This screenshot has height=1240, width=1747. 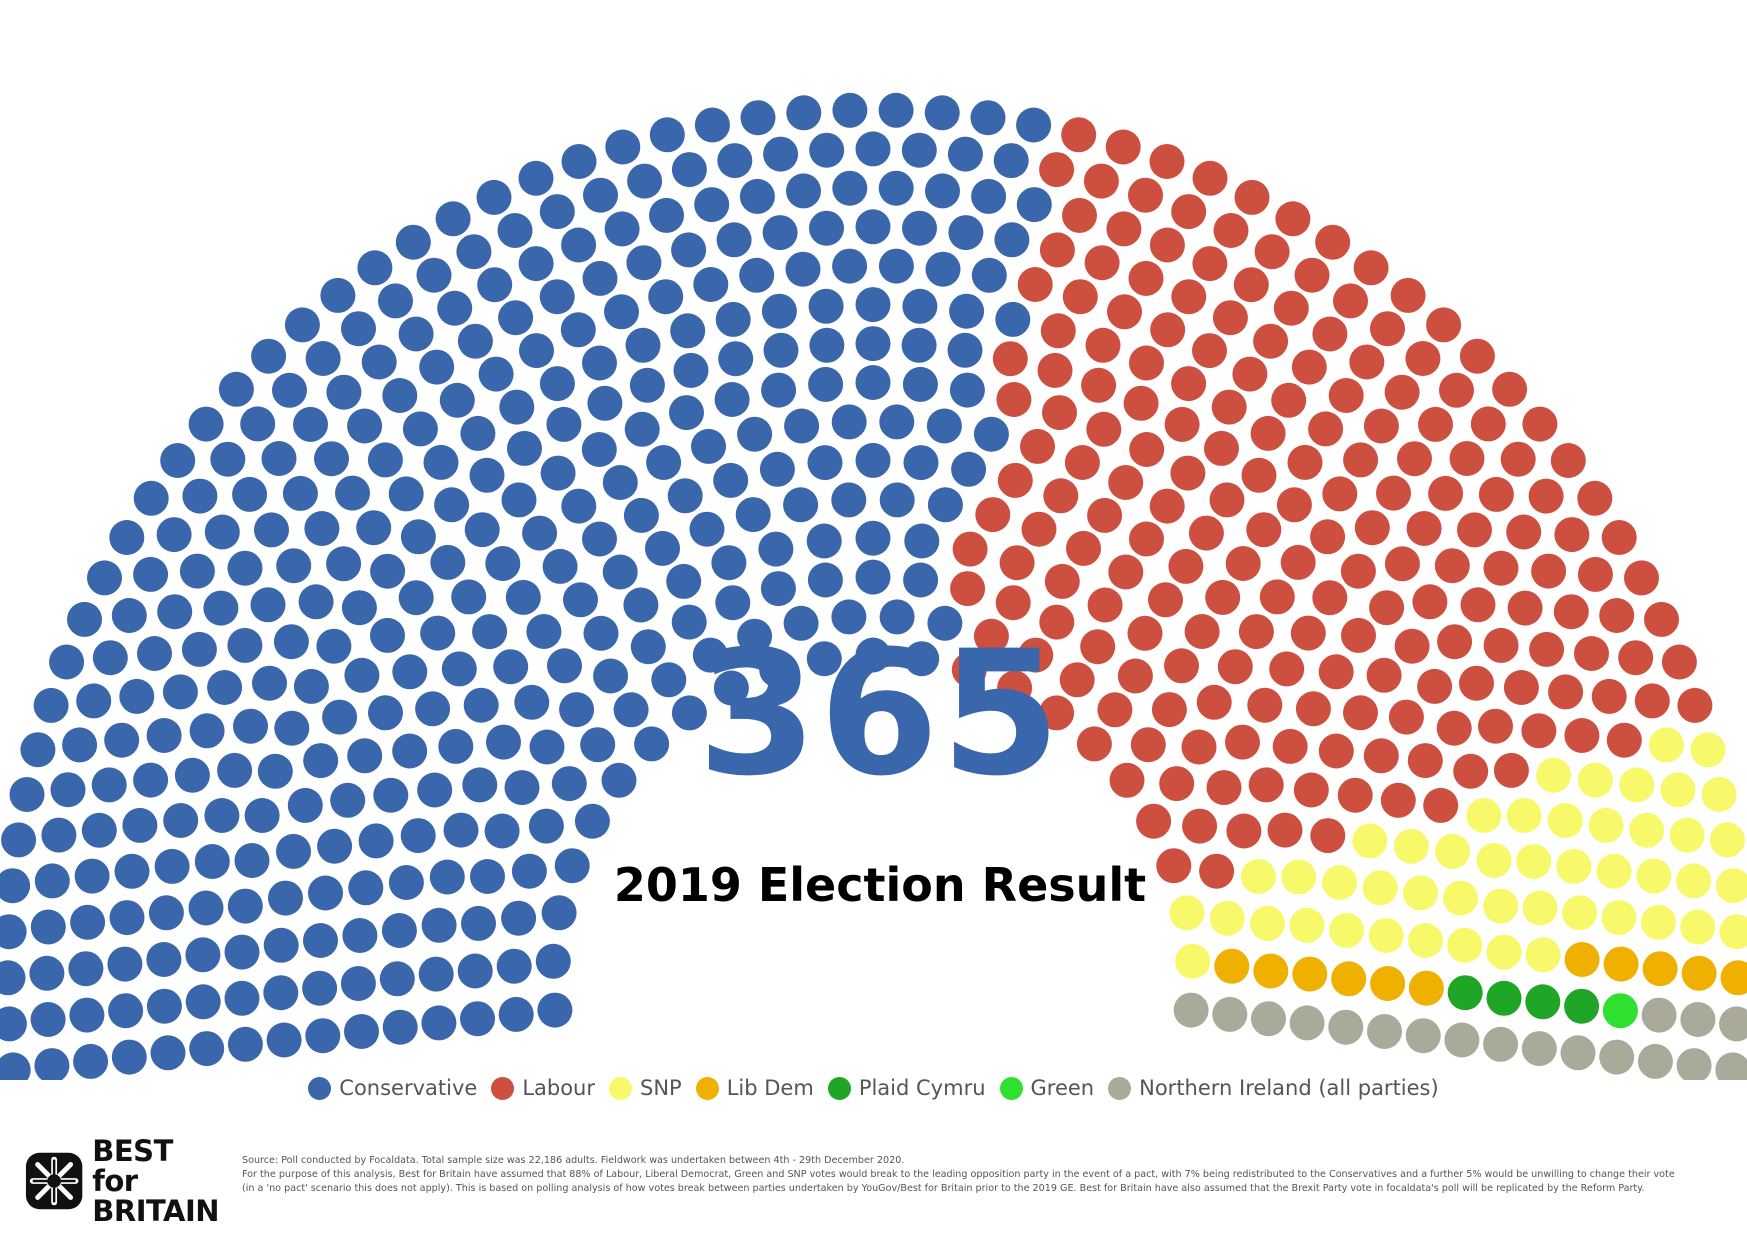 What do you see at coordinates (392, 1088) in the screenshot?
I see `legend-item: Conservative` at bounding box center [392, 1088].